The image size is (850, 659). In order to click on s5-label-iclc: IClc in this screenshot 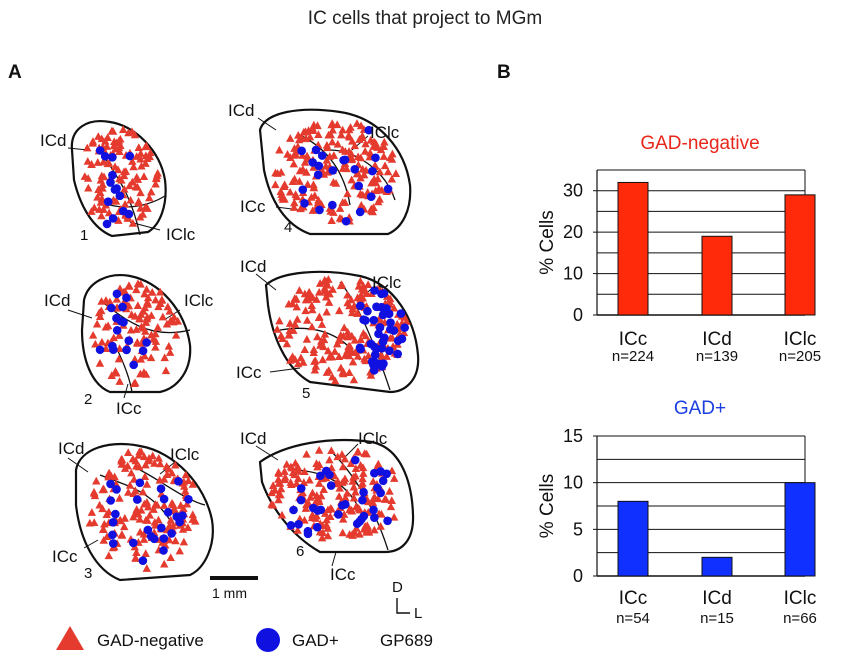, I will do `click(387, 282)`.